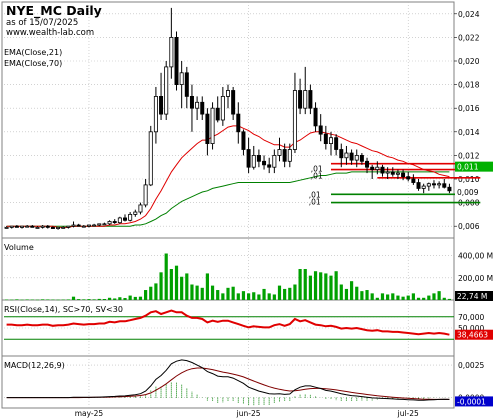 The image size is (496, 420). Describe the element at coordinates (34, 365) in the screenshot. I see `macd-title: MACD(12,26,9)` at that location.